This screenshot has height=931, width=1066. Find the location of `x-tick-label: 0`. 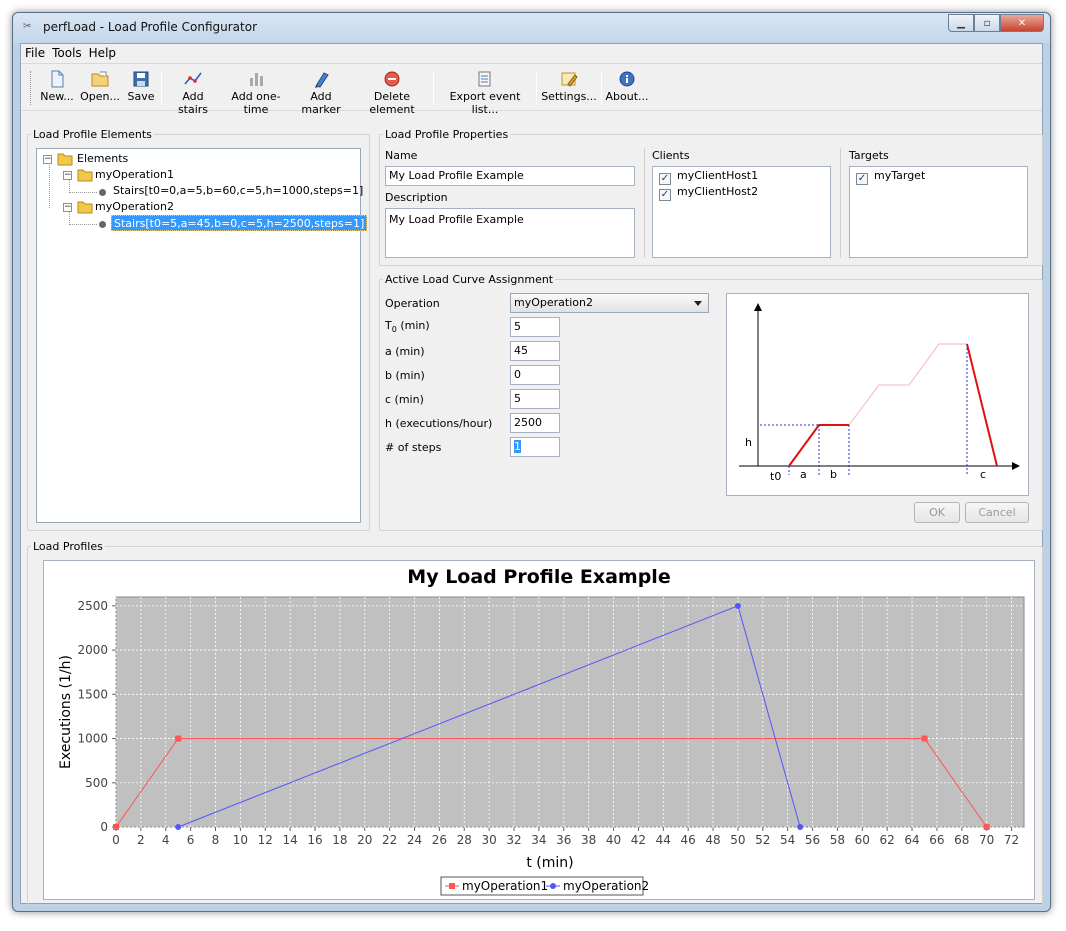

x-tick-label: 0 is located at coordinates (116, 840).